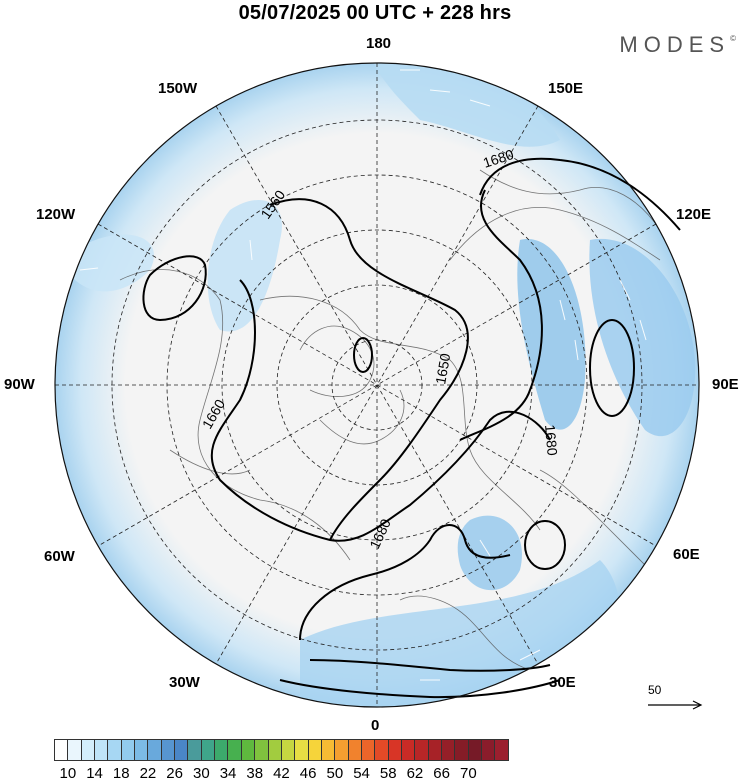  I want to click on modes-logo: MODES©, so click(677, 45).